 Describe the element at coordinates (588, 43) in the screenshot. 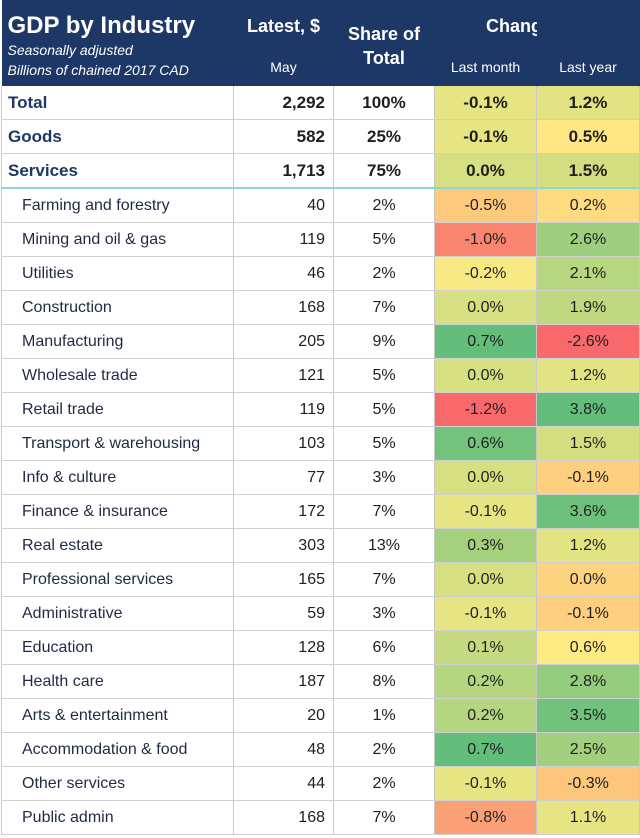

I see `last-year-header: Last year` at that location.